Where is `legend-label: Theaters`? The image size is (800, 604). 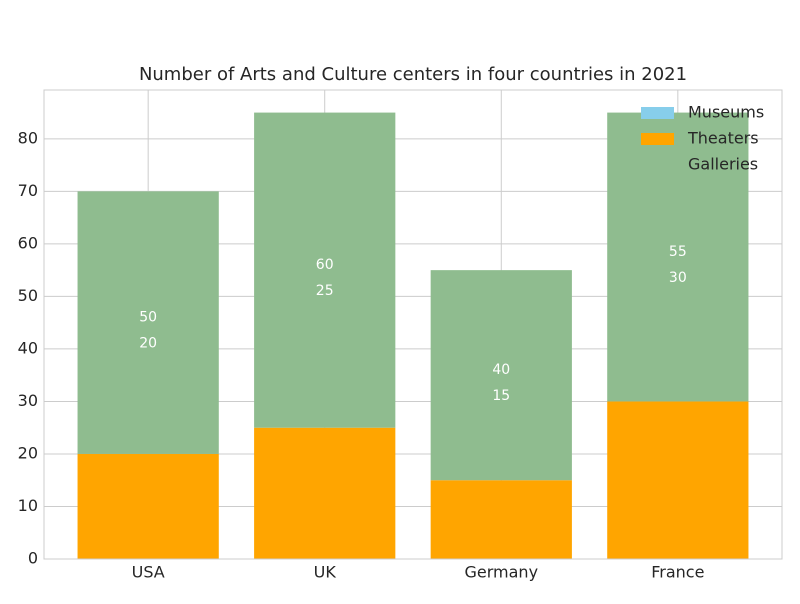
legend-label: Theaters is located at coordinates (723, 138).